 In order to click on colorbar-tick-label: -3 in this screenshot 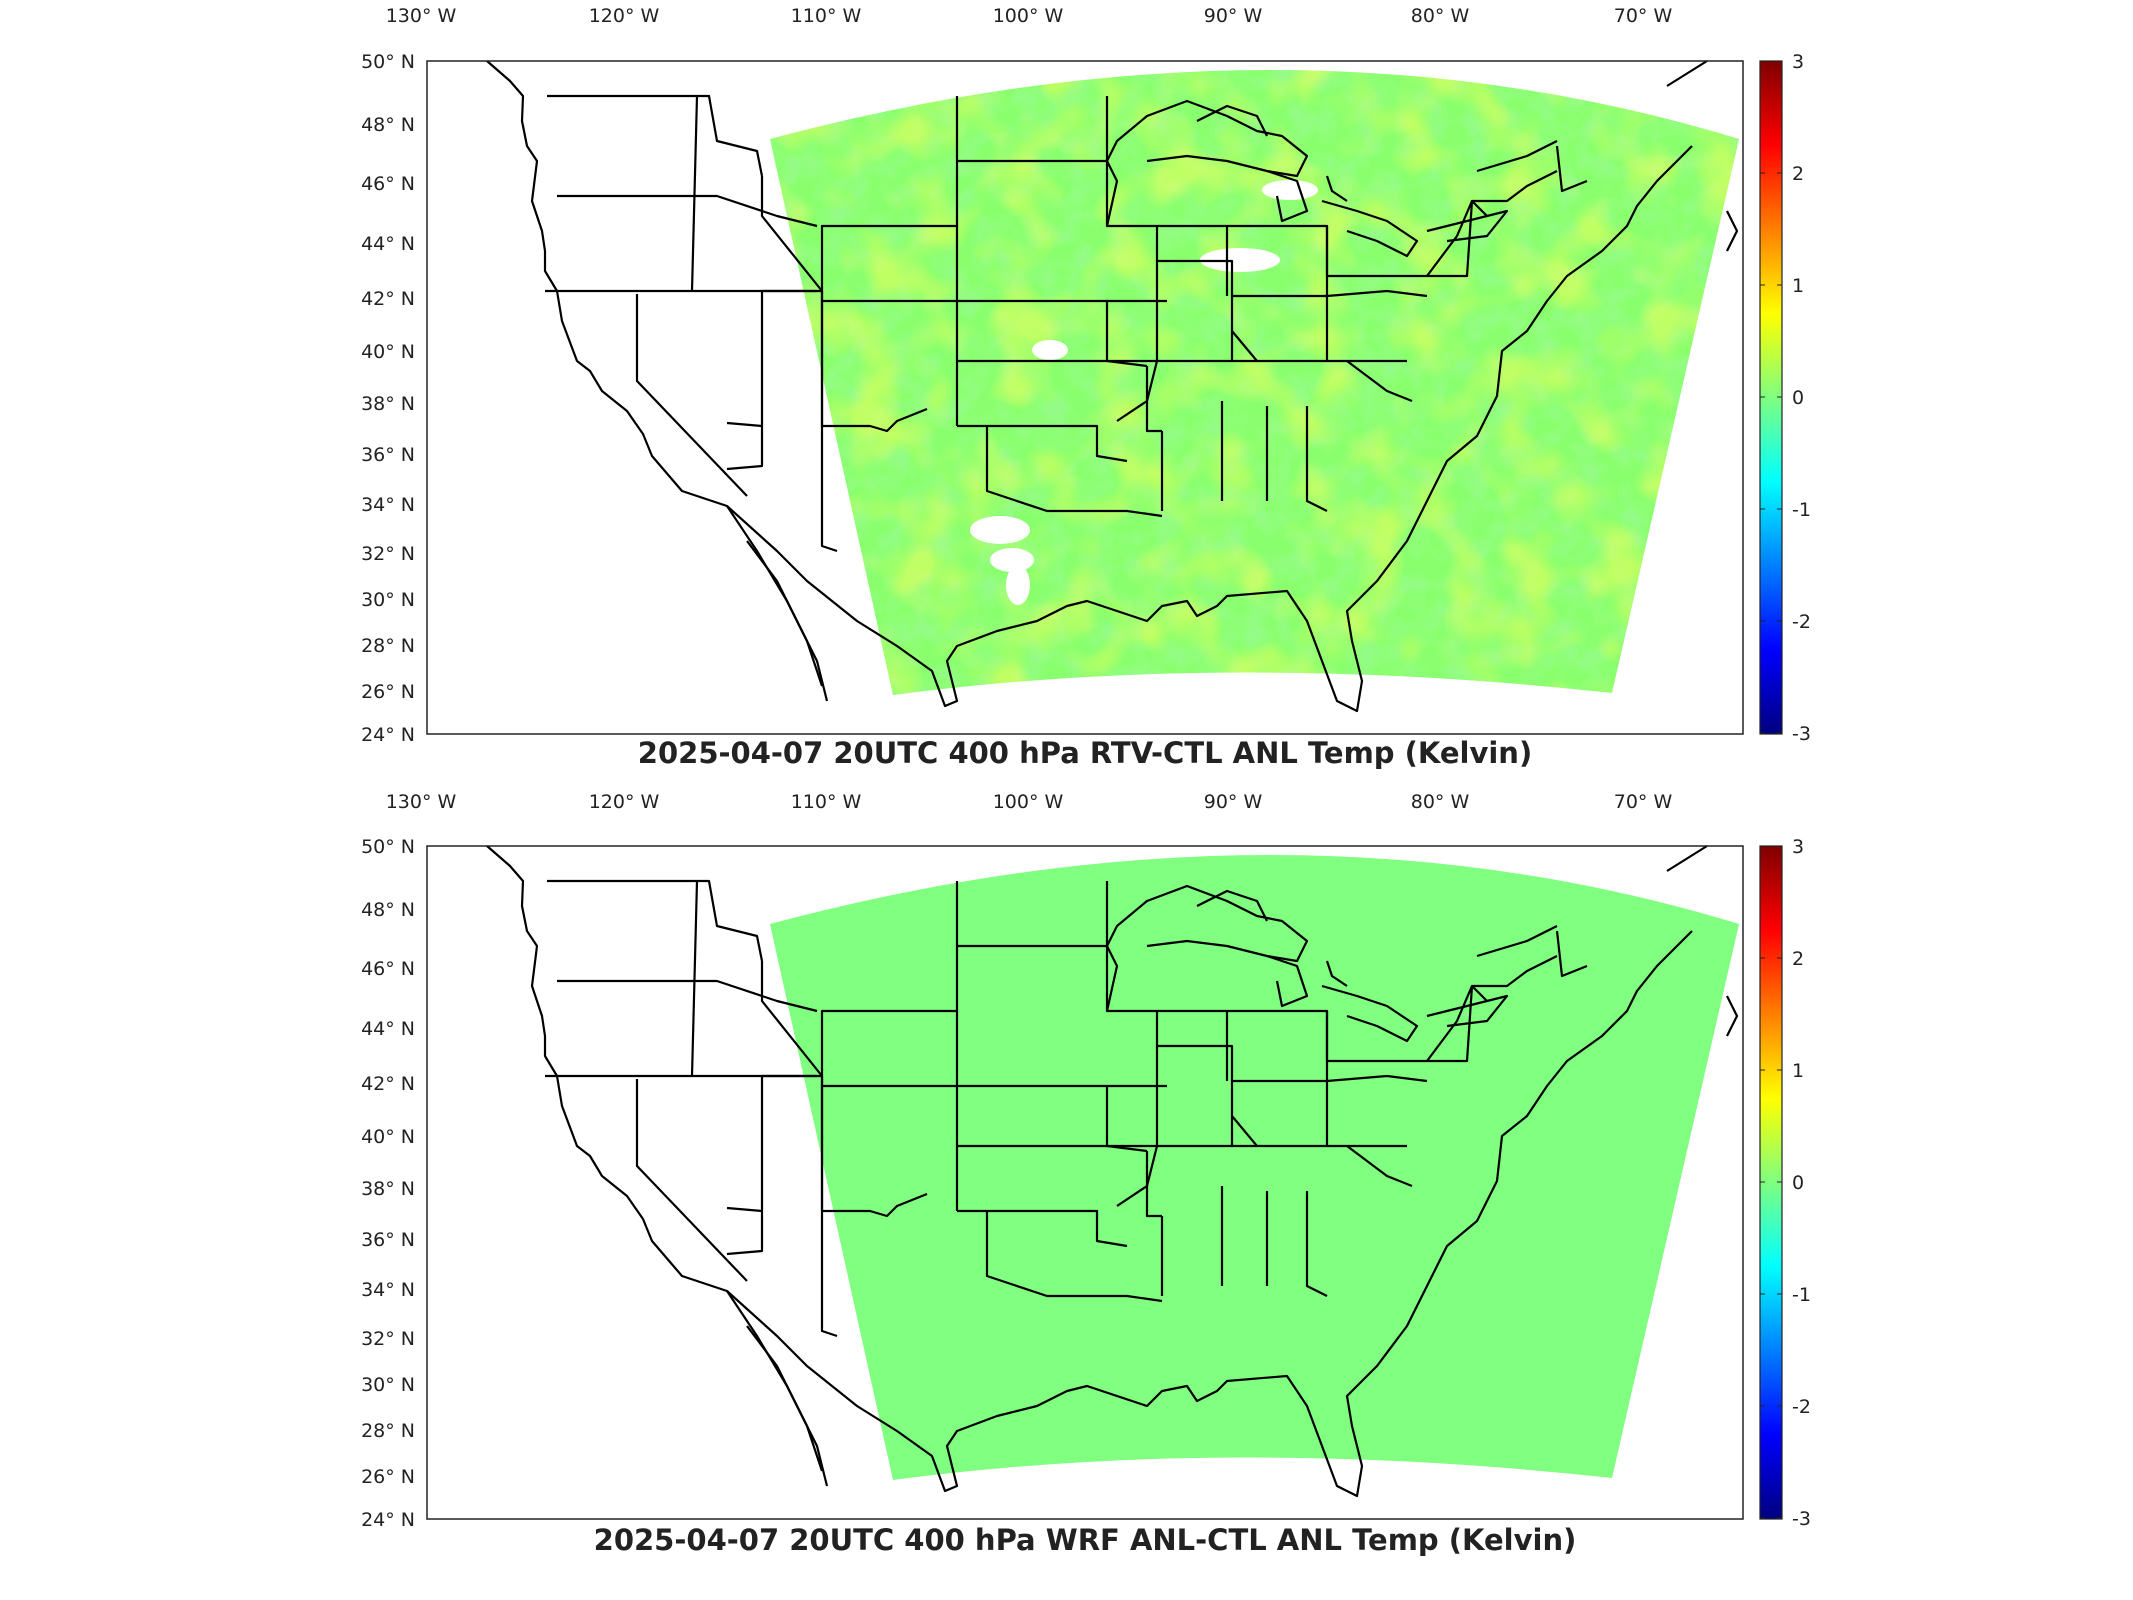, I will do `click(1801, 1519)`.